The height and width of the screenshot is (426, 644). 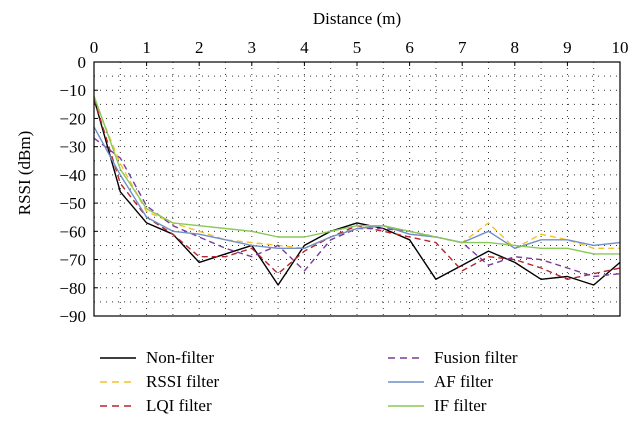 I want to click on x-tick-label: 10, so click(x=620, y=47).